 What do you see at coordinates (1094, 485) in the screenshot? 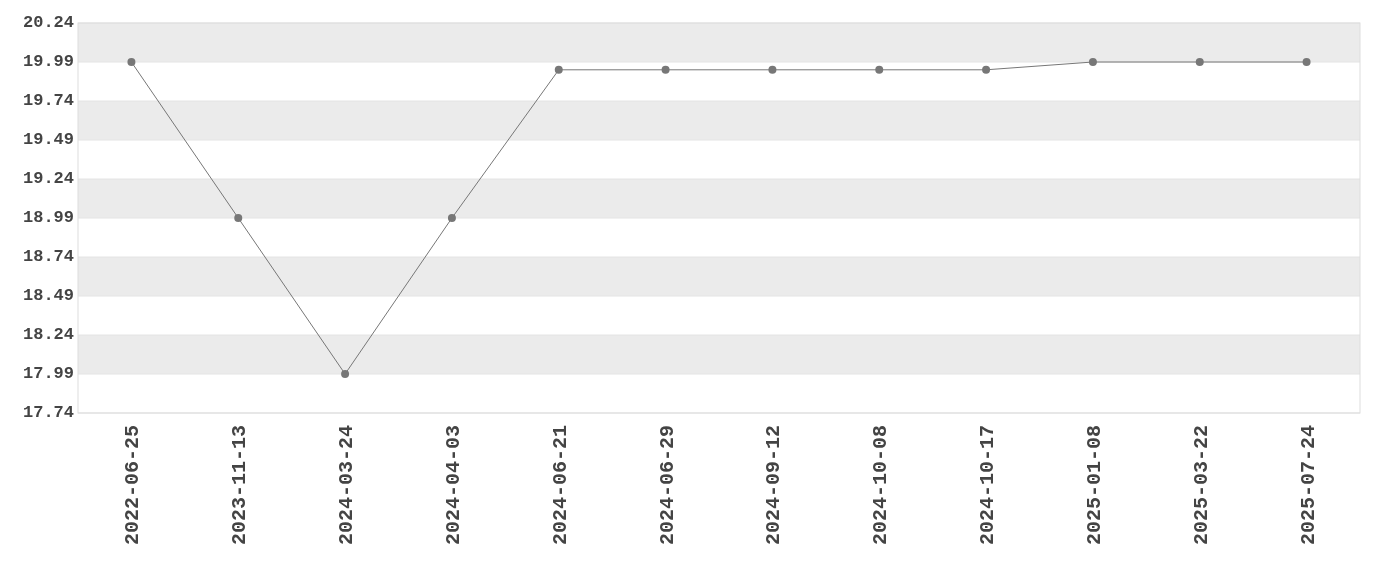
I see `x-tick-label: 2025-01-08` at bounding box center [1094, 485].